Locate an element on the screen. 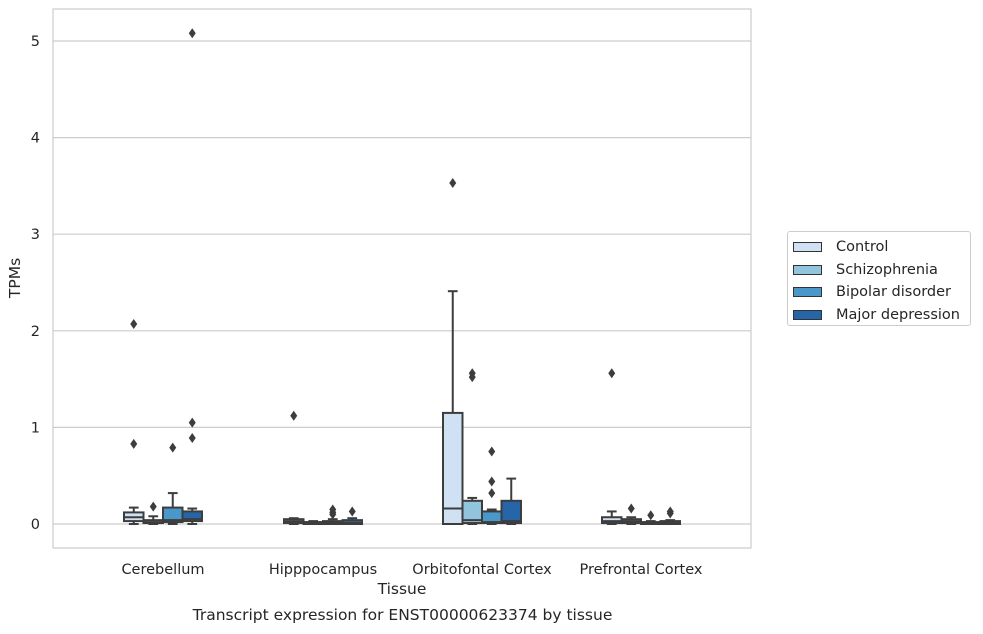 The width and height of the screenshot is (983, 634). legend-swatch-bipolar-disorder is located at coordinates (807, 292).